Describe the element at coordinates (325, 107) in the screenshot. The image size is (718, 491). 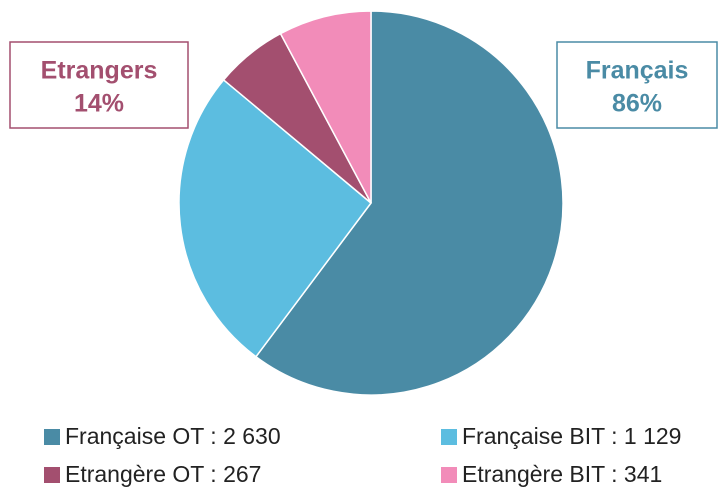
I see `pie-slice` at that location.